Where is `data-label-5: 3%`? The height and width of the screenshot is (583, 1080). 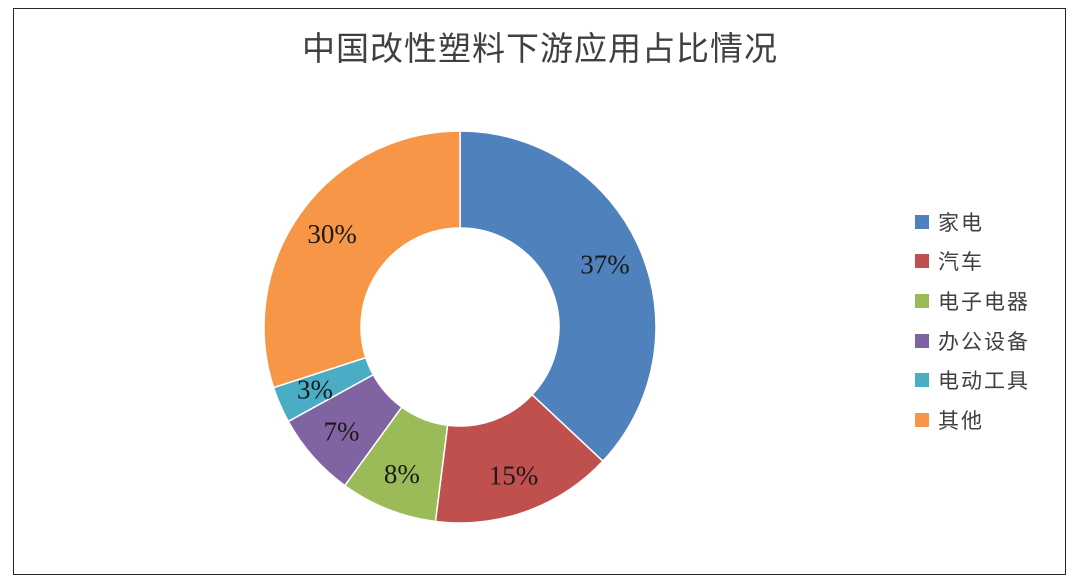
data-label-5: 3% is located at coordinates (315, 390).